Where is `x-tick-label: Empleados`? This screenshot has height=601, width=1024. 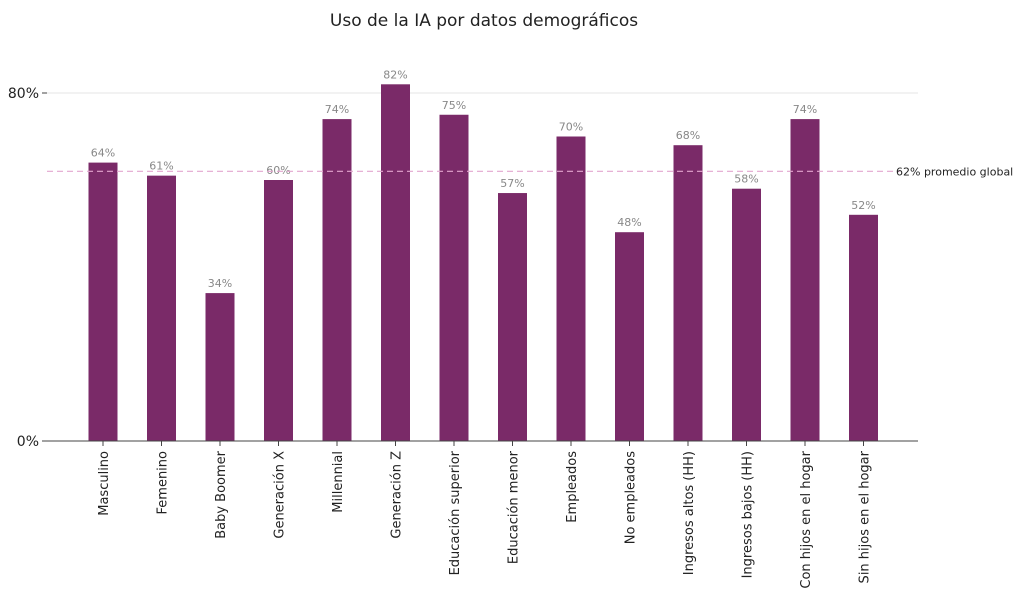 x-tick-label: Empleados is located at coordinates (572, 487).